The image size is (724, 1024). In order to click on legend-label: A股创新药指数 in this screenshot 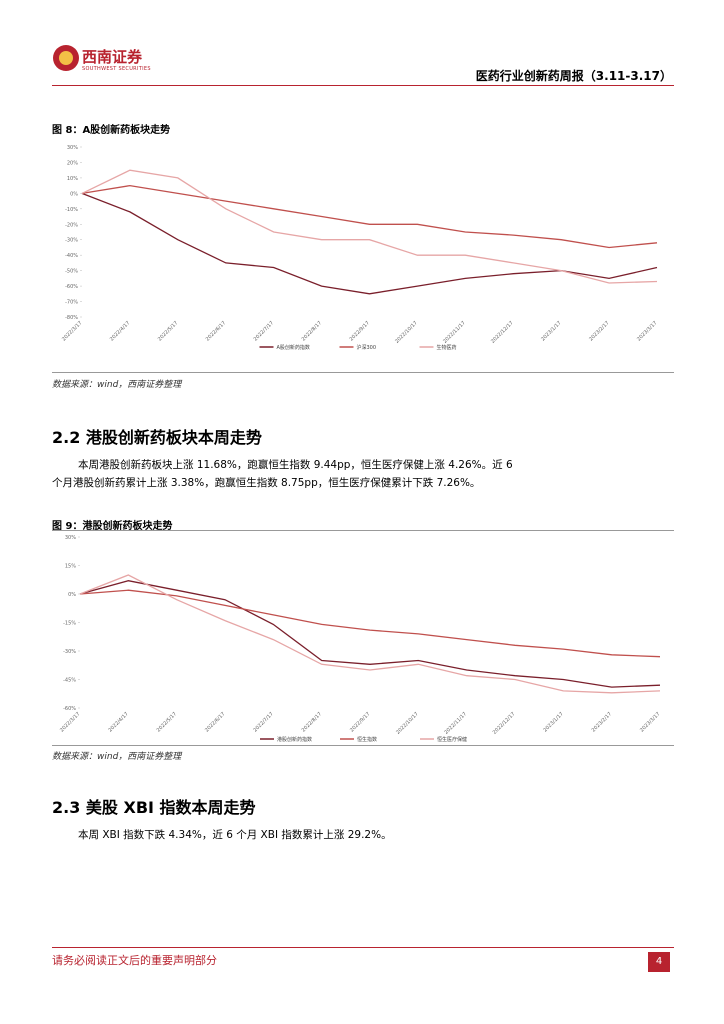, I will do `click(293, 347)`.